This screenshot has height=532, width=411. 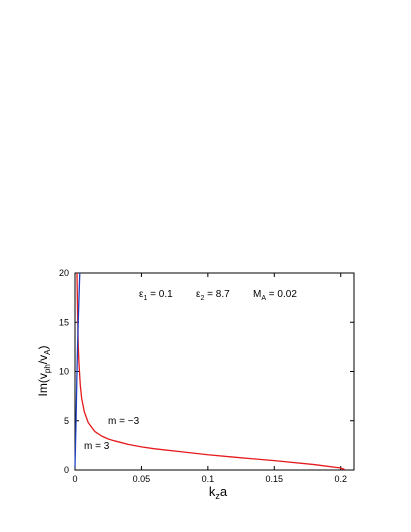 What do you see at coordinates (66, 421) in the screenshot?
I see `y-tick-label: 5` at bounding box center [66, 421].